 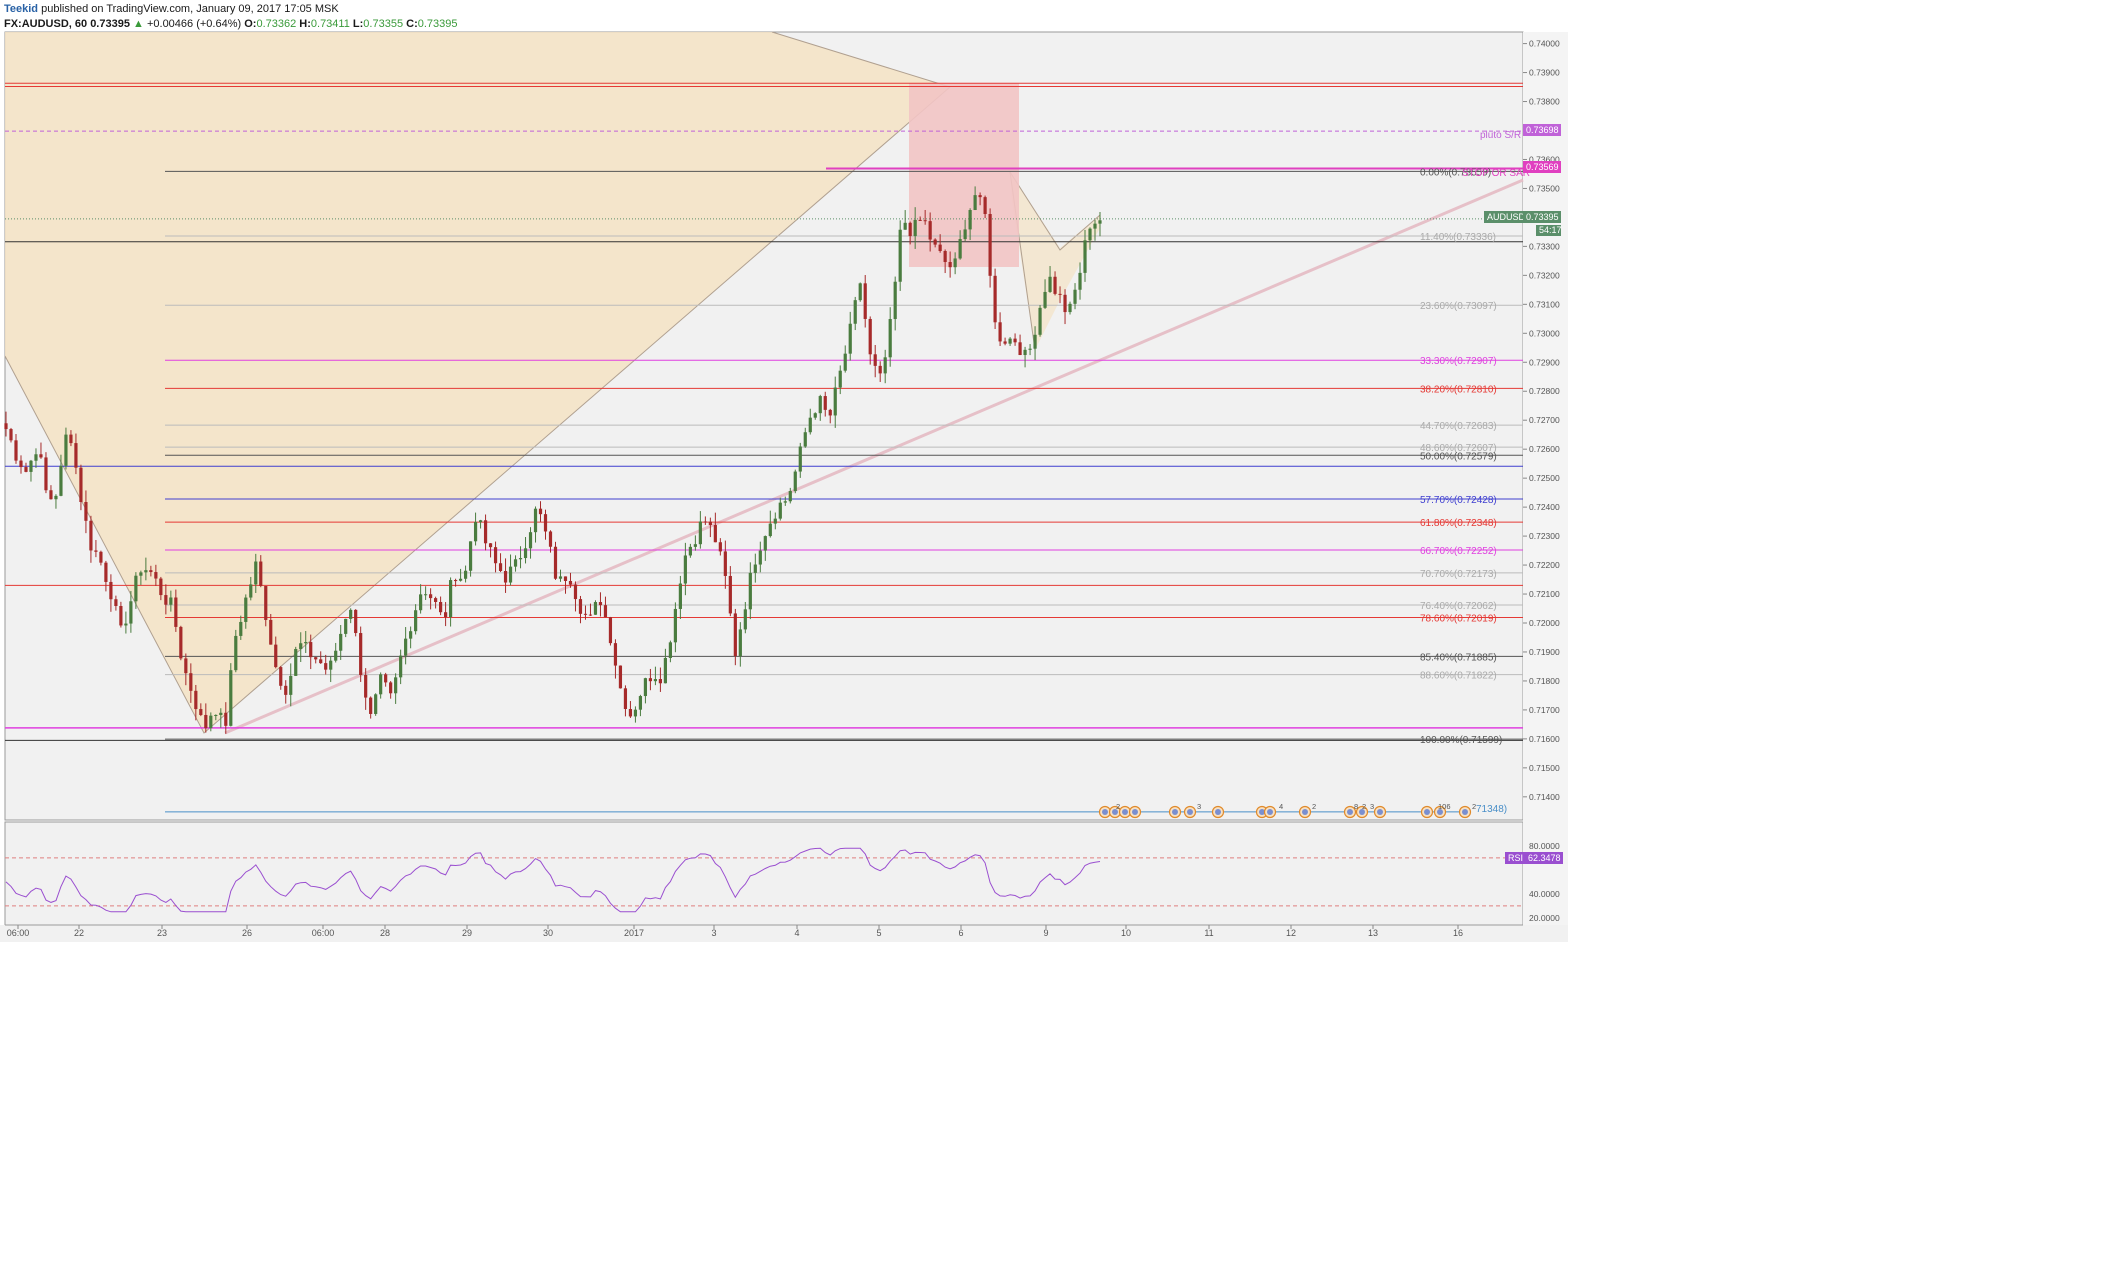 I want to click on fib-level-label: 85.40%(0.71885), so click(x=1458, y=657).